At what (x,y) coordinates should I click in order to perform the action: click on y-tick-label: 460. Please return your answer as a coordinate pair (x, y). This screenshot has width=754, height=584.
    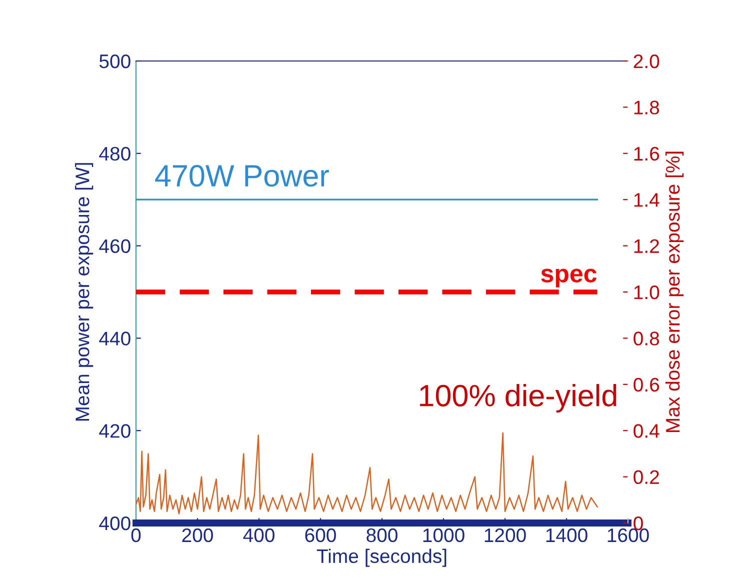
    Looking at the image, I should click on (114, 246).